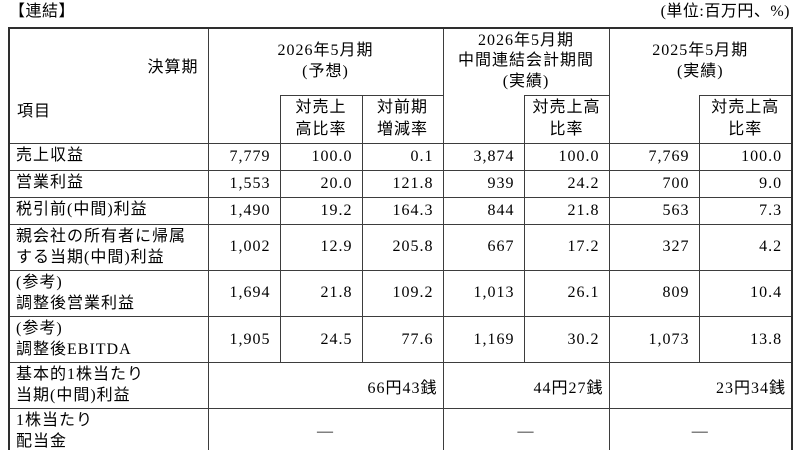  I want to click on cell-forecast-change-ratio: 205.8, so click(402, 247).